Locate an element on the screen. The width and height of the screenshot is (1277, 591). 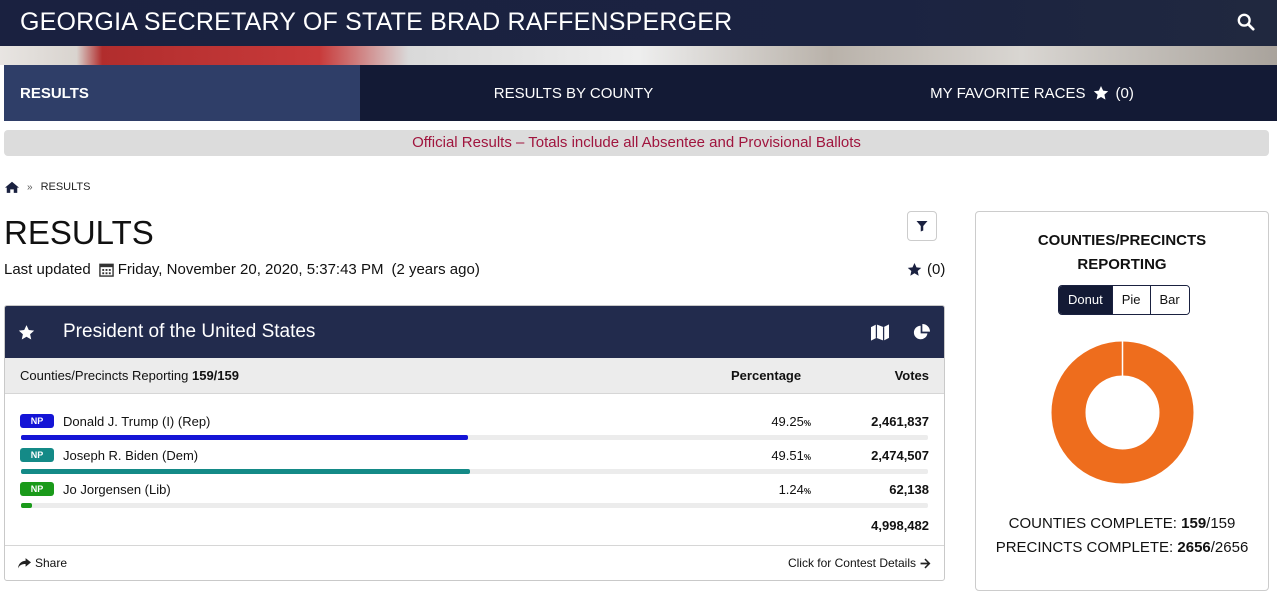
counties-complete: COUNTIES COMPLETE: 159/159 is located at coordinates (1122, 524).